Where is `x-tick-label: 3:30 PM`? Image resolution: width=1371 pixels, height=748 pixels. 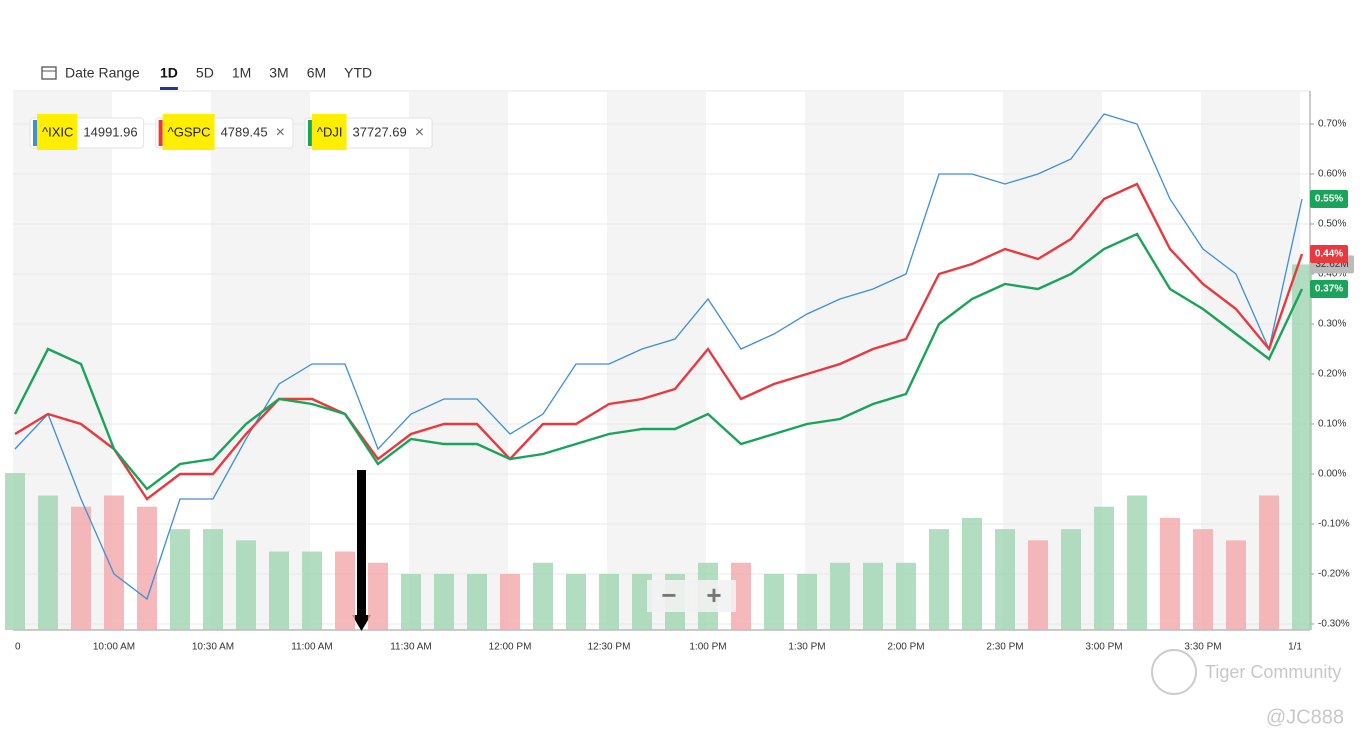 x-tick-label: 3:30 PM is located at coordinates (1202, 647).